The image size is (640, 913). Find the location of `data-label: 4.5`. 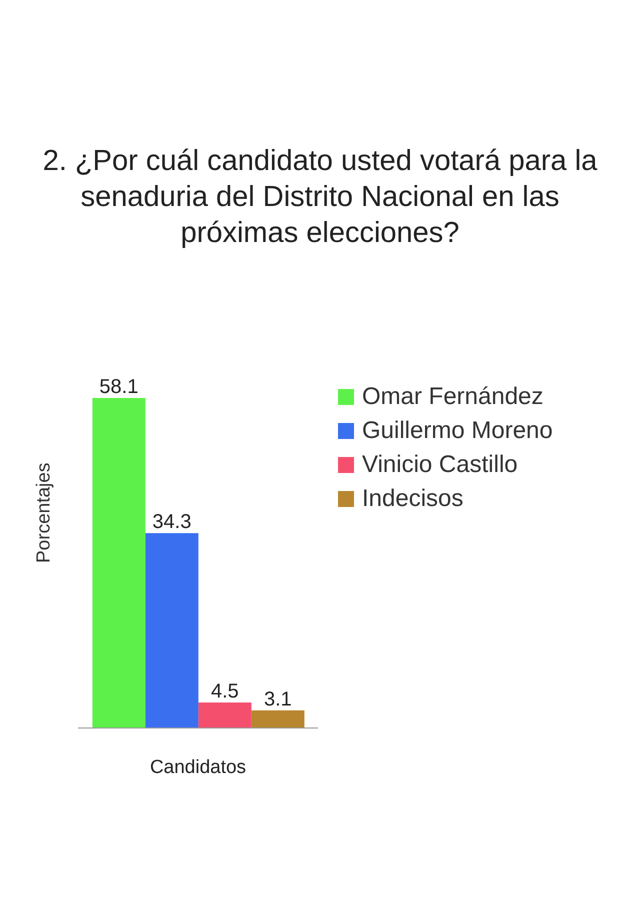

data-label: 4.5 is located at coordinates (224, 691).